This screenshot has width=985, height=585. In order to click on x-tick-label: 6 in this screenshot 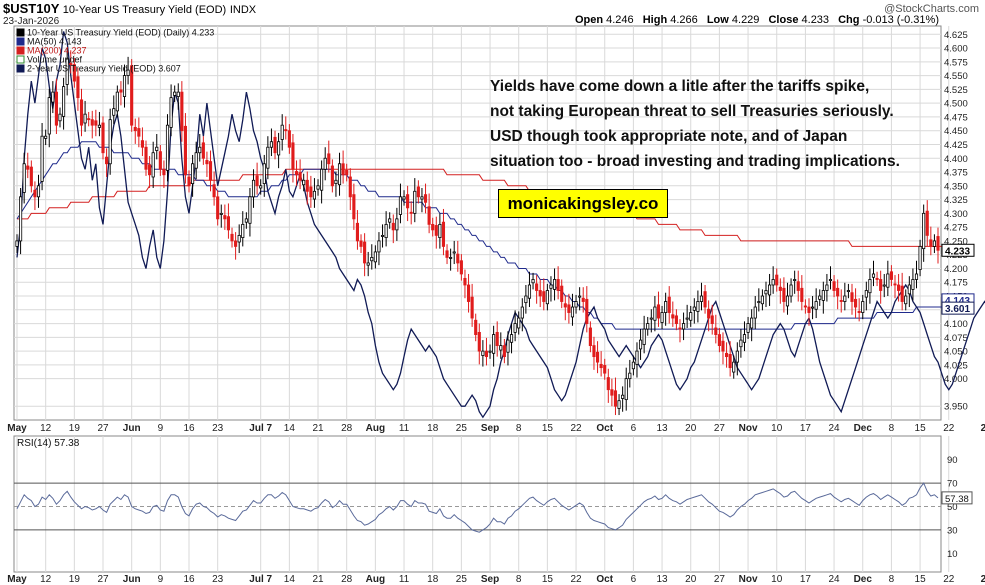, I will do `click(634, 428)`.